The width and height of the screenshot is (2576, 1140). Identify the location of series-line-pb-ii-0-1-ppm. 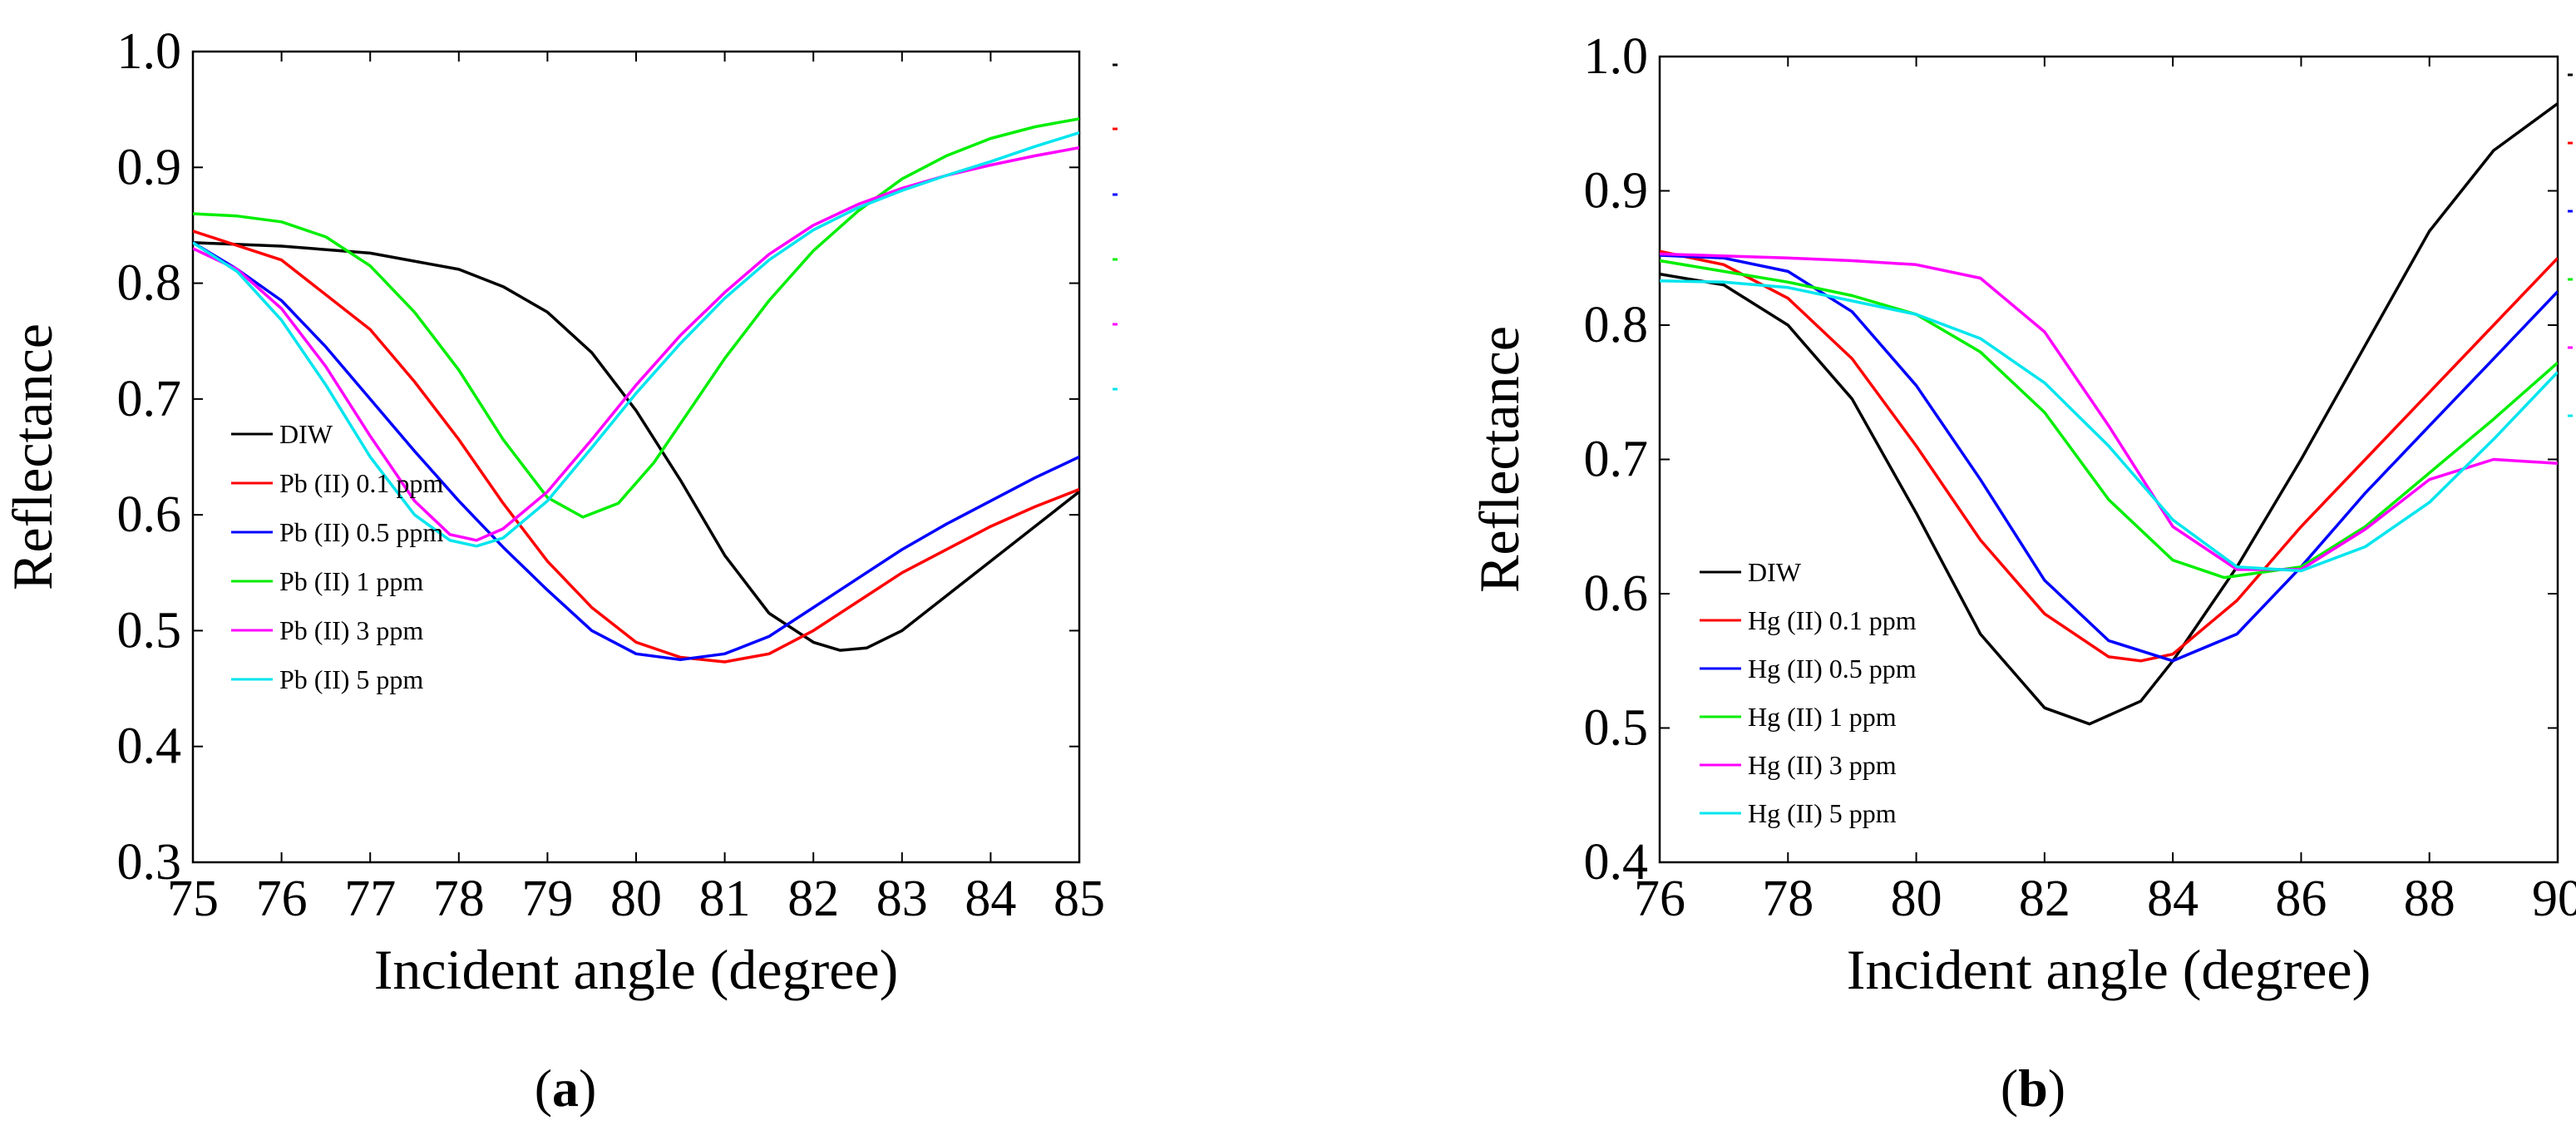
(636, 446).